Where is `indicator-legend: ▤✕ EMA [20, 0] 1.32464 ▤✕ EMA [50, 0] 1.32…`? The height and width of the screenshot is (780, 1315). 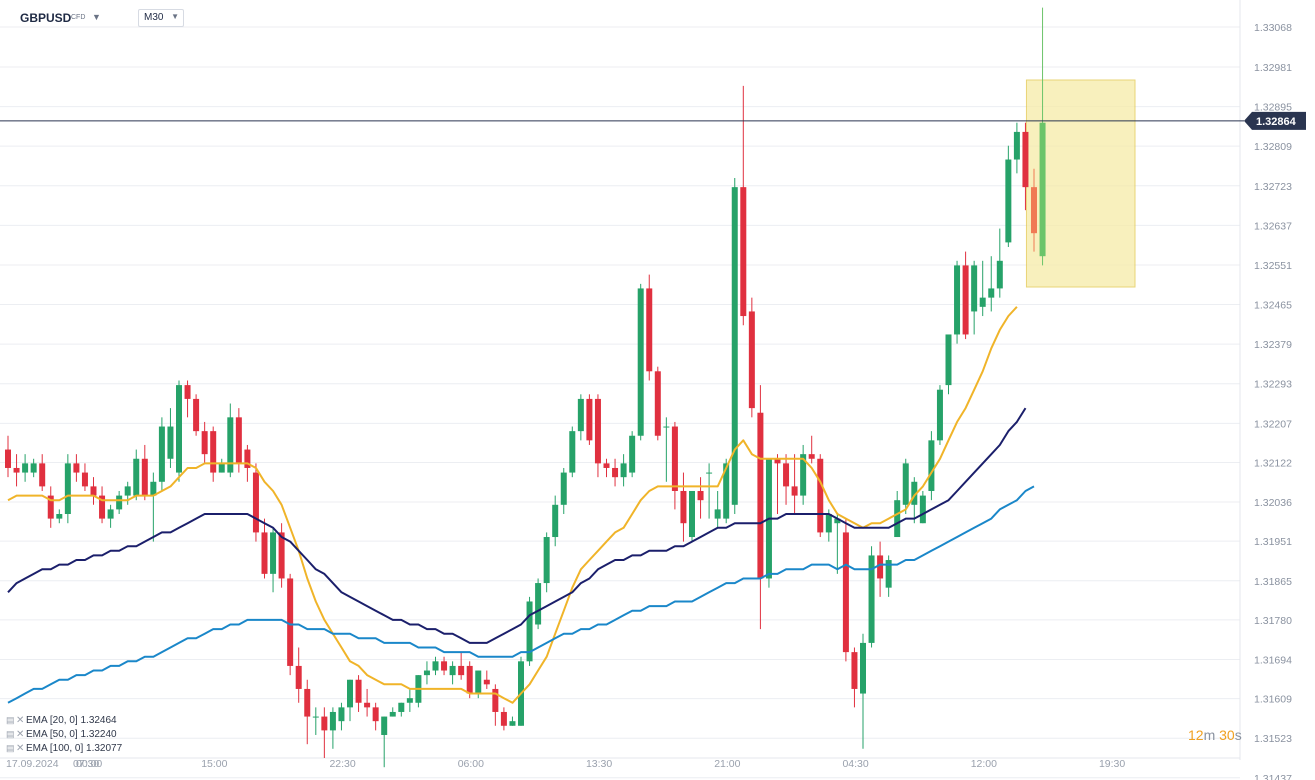 indicator-legend: ▤✕ EMA [20, 0] 1.32464 ▤✕ EMA [50, 0] 1.32… is located at coordinates (64, 734).